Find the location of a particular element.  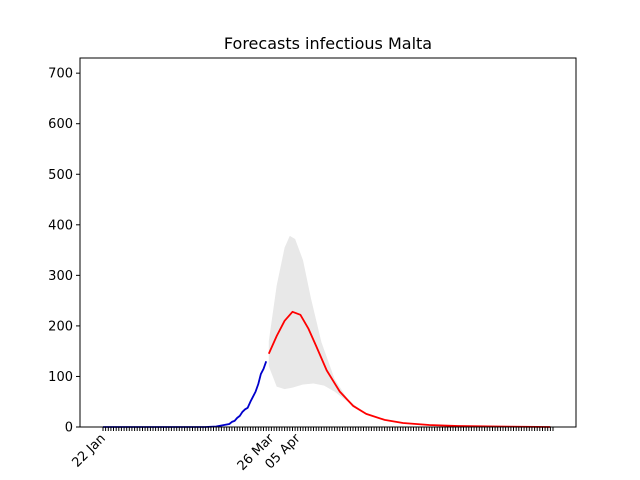

uncertainty-band is located at coordinates (358, 331).